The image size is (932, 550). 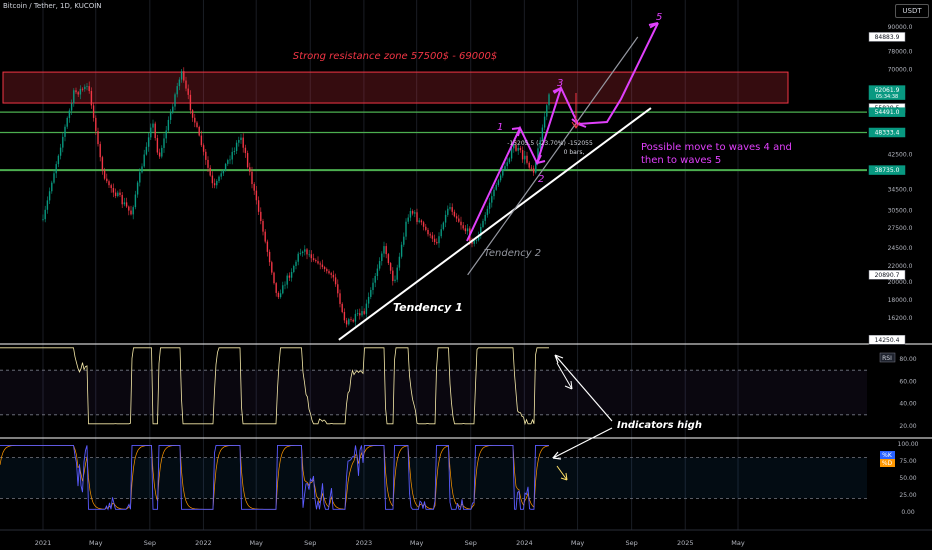 What do you see at coordinates (562, 132) in the screenshot?
I see `wave-path` at bounding box center [562, 132].